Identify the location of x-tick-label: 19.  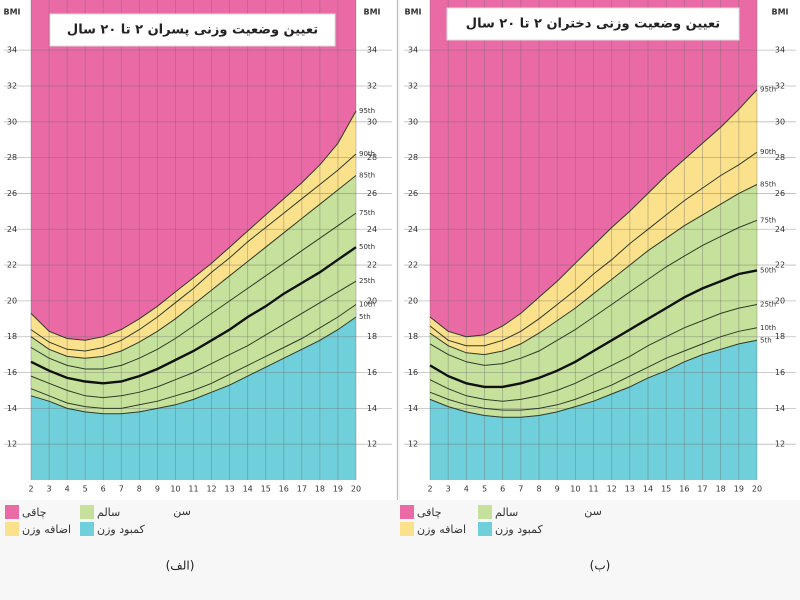
(338, 489).